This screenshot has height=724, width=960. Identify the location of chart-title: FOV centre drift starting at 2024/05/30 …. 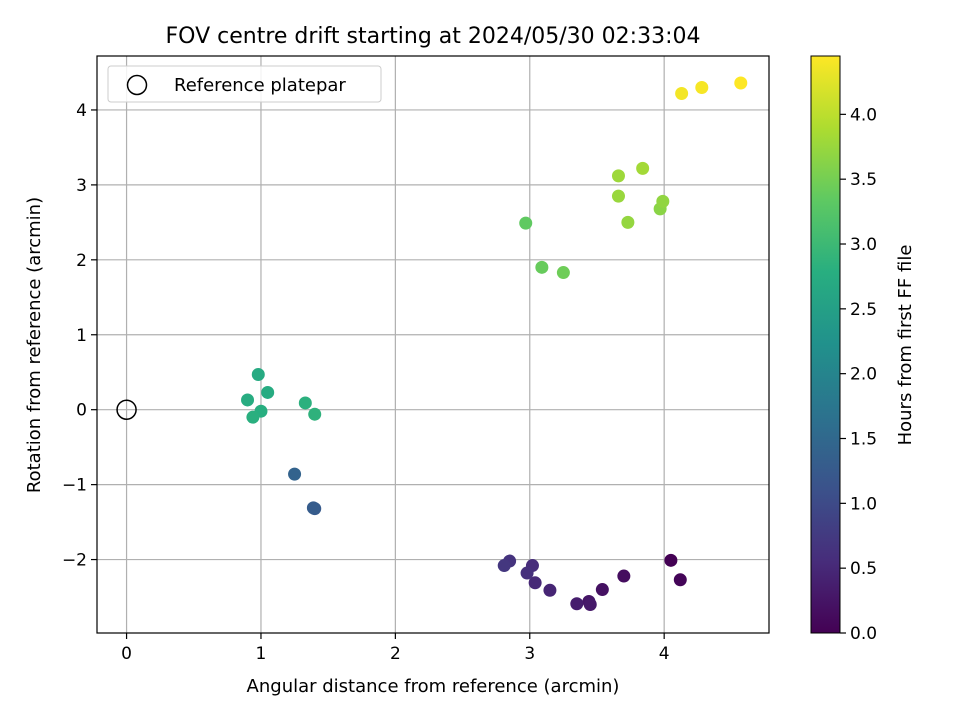
(433, 36).